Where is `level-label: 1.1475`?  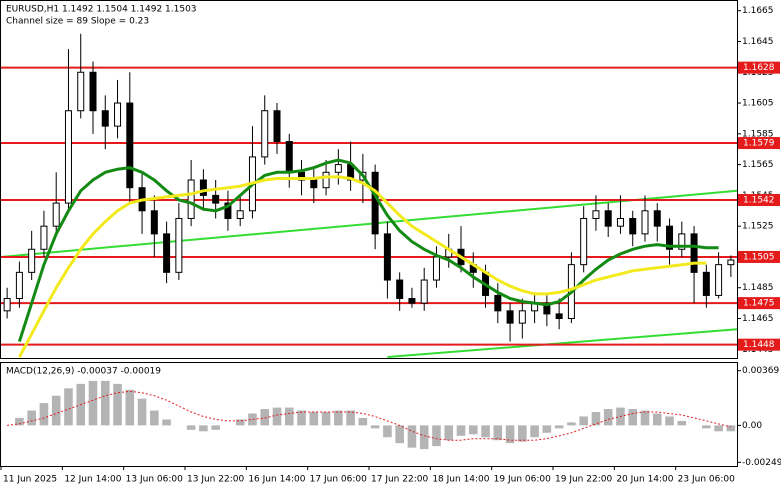 level-label: 1.1475 is located at coordinates (759, 304).